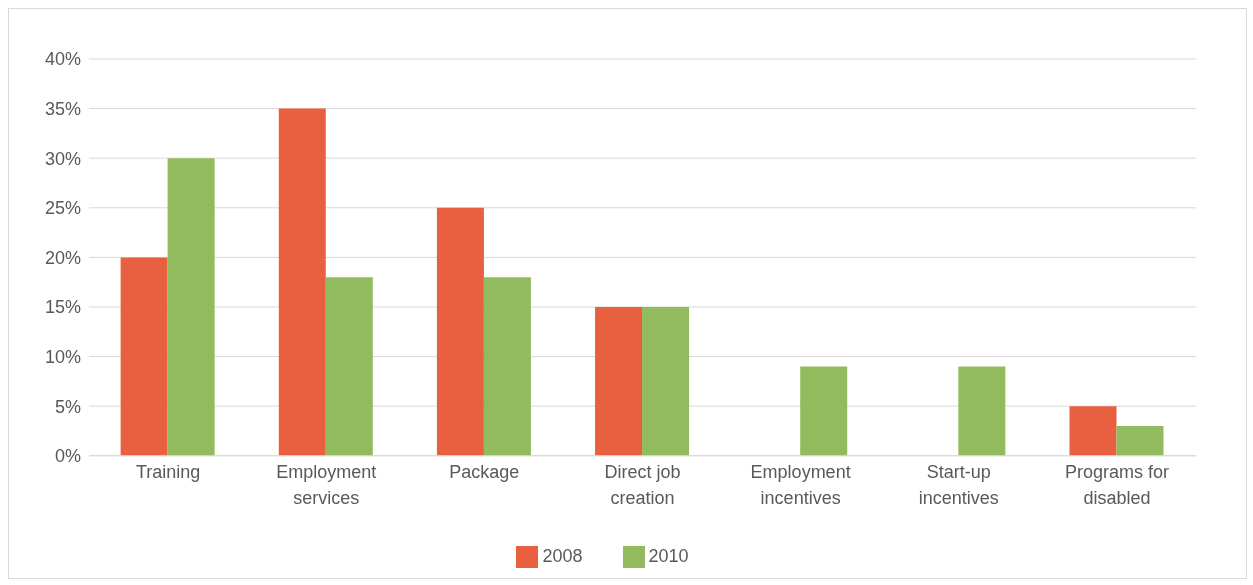 The width and height of the screenshot is (1253, 585). Describe the element at coordinates (62, 356) in the screenshot. I see `y-tick-label: 10%` at that location.